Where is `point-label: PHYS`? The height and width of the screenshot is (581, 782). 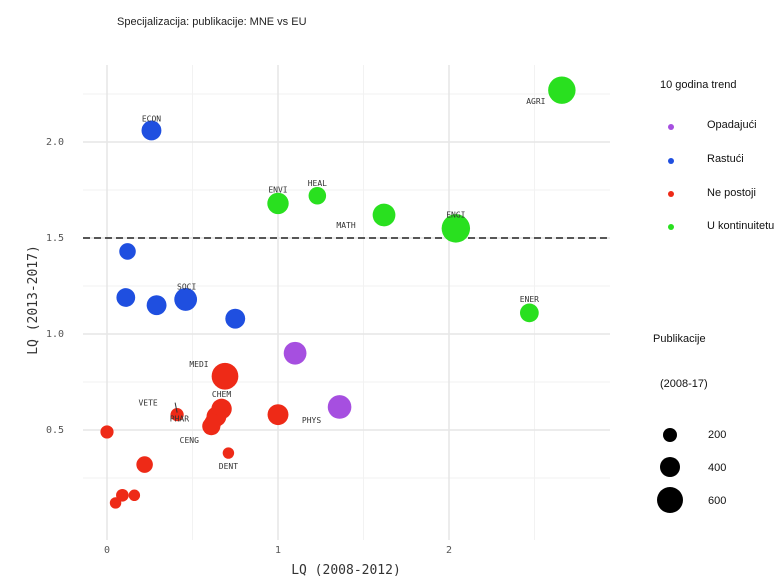 point-label: PHYS is located at coordinates (311, 420).